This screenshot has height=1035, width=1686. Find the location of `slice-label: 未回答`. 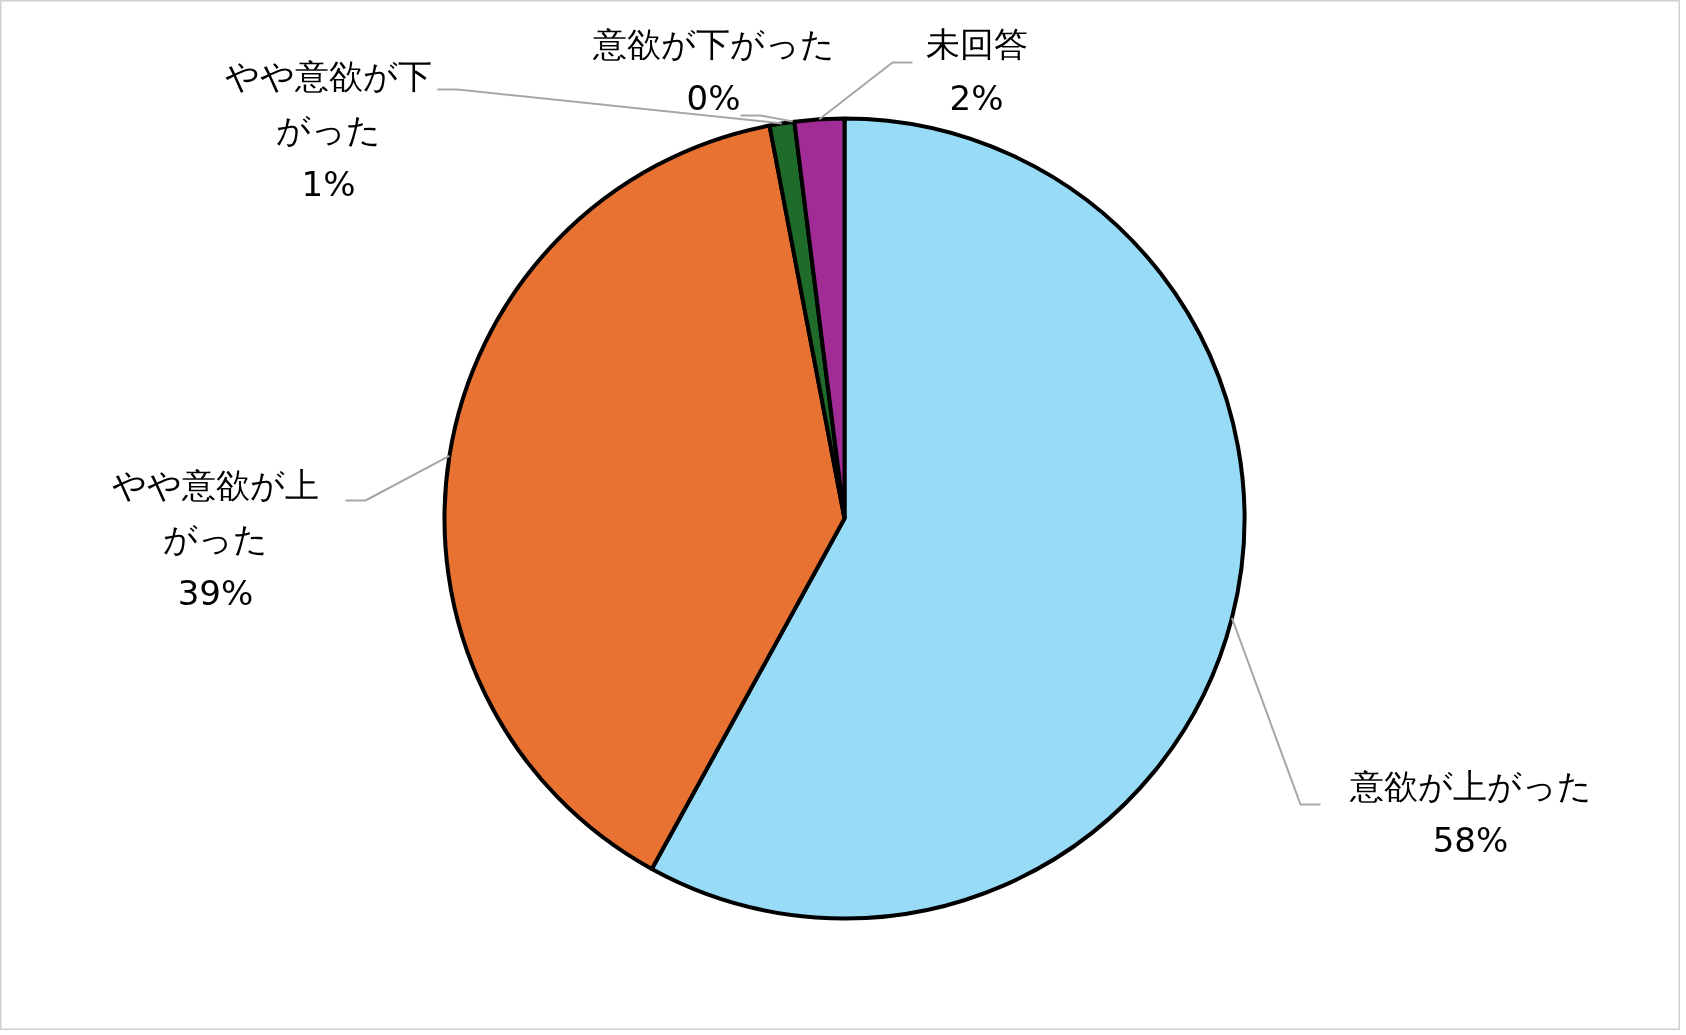

slice-label: 未回答 is located at coordinates (976, 43).